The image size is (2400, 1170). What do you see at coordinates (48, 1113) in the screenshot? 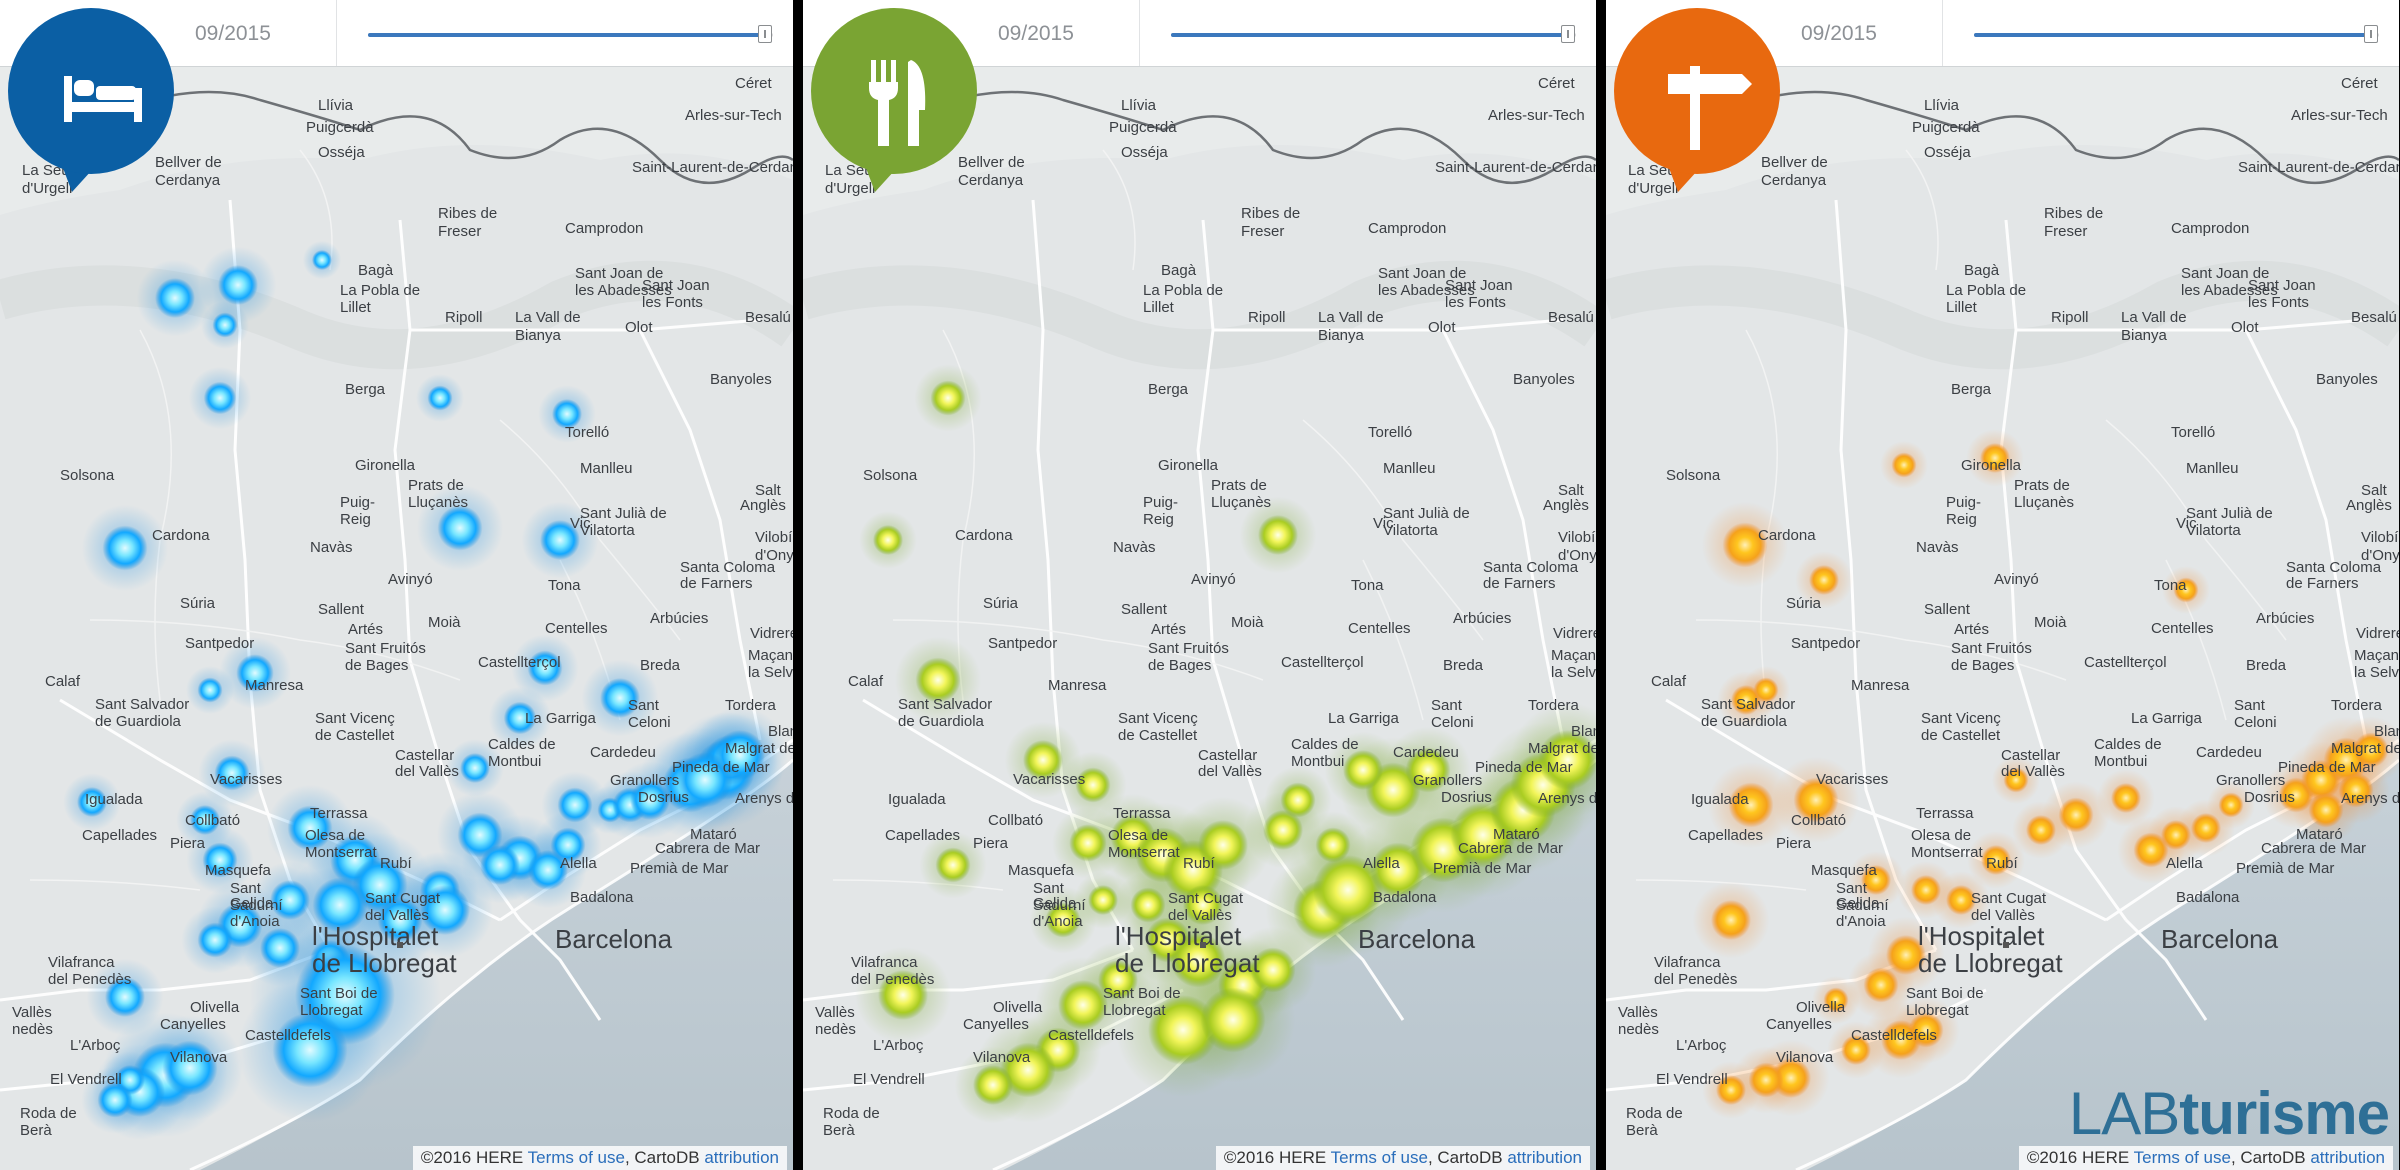
I see `place-label: Roda de` at bounding box center [48, 1113].